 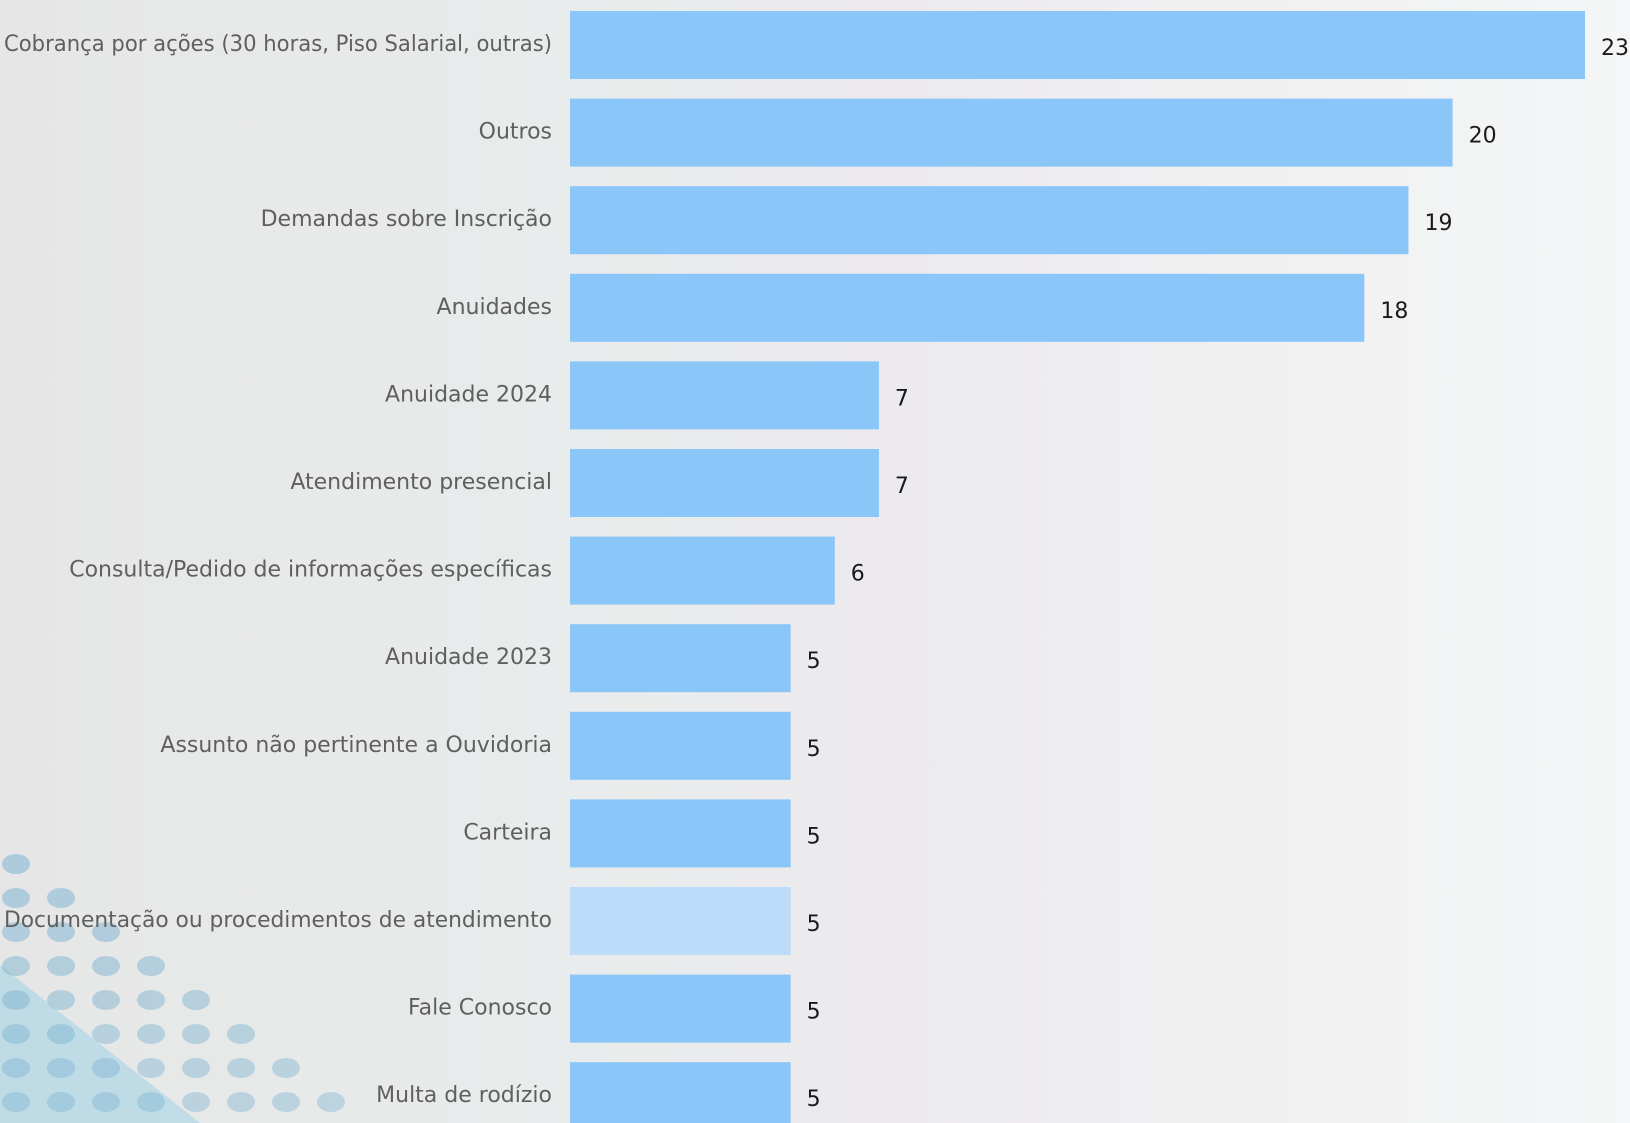 I want to click on decor-triangle, so click(x=100, y=1044).